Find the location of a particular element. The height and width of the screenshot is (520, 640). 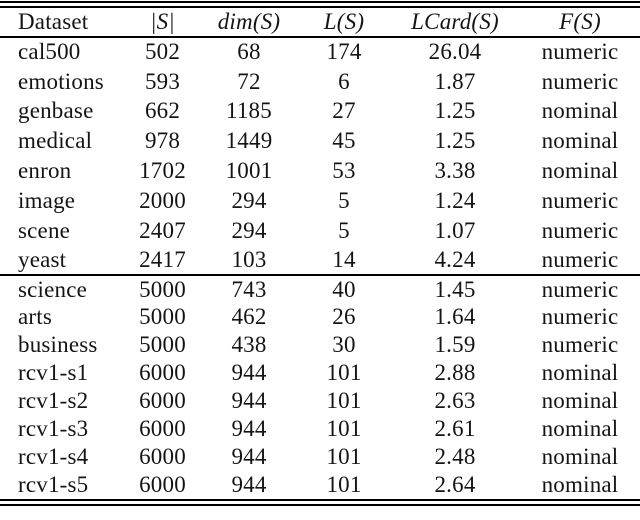

cell-yeast-dataset: yeast is located at coordinates (42, 259).